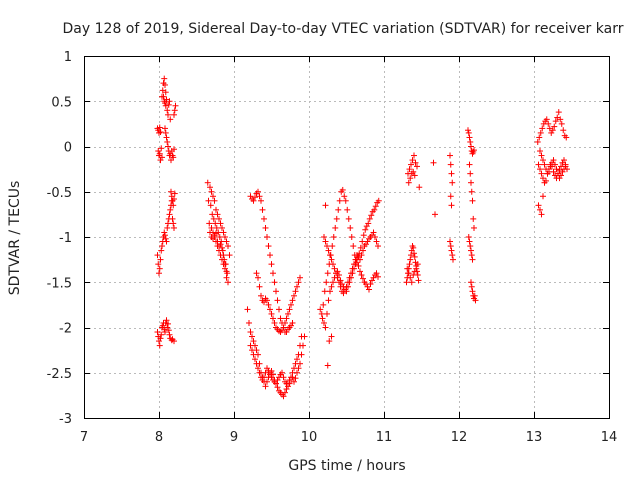 This screenshot has width=640, height=480. What do you see at coordinates (384, 437) in the screenshot?
I see `x-tick-label: 11` at bounding box center [384, 437].